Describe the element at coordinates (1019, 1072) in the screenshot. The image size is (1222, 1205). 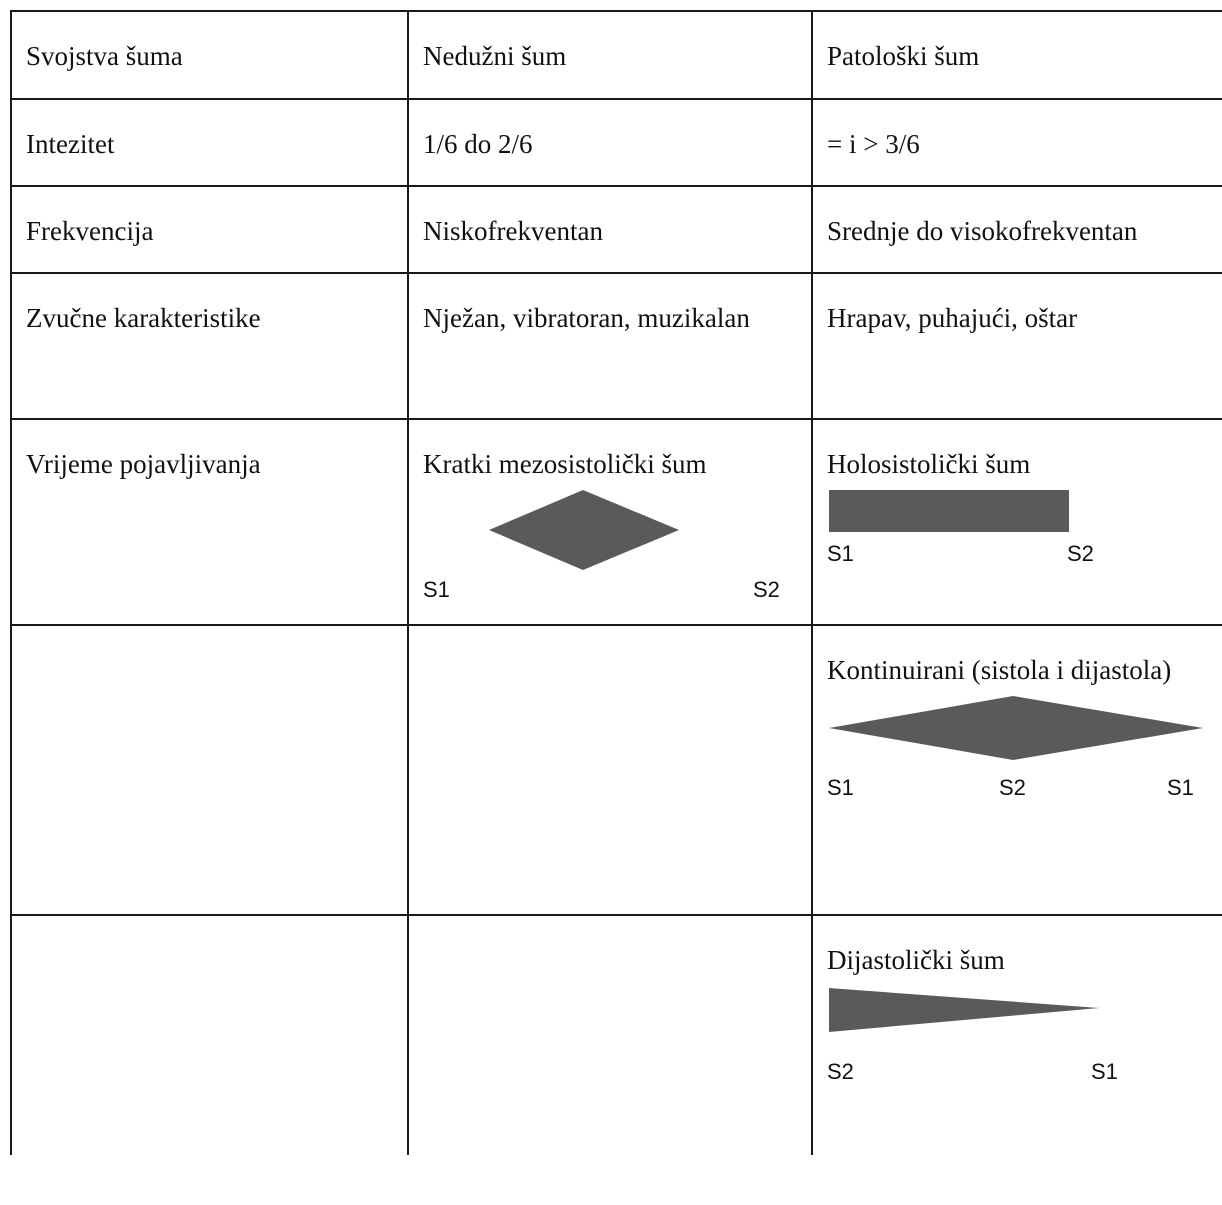
I see `diastolic-labels: S2 S1` at that location.